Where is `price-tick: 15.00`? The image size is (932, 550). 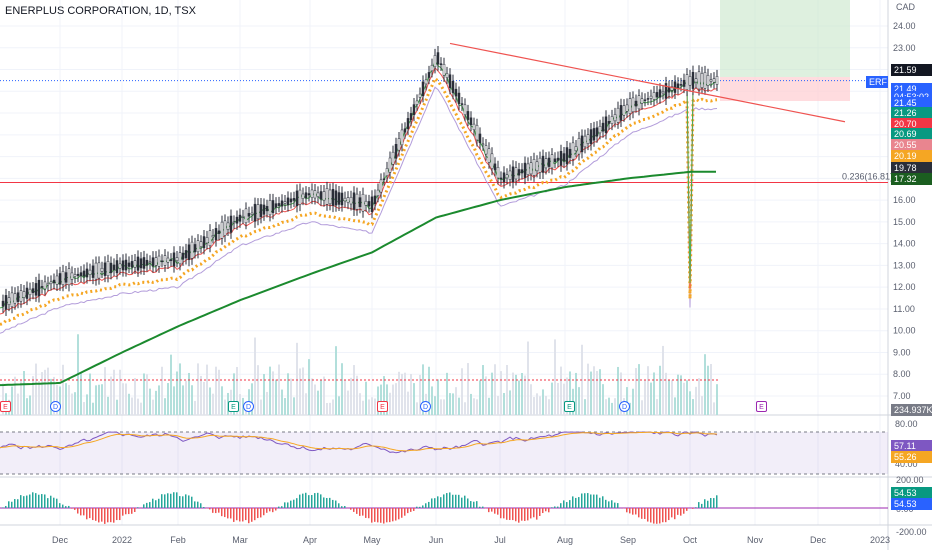 price-tick: 15.00 is located at coordinates (904, 222).